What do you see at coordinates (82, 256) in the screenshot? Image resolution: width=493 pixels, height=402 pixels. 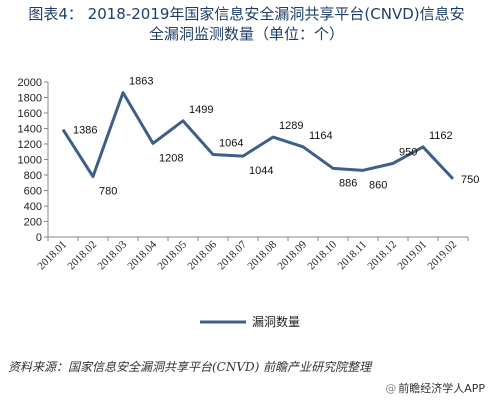 I see `x-tick-label: 2018.02` at bounding box center [82, 256].